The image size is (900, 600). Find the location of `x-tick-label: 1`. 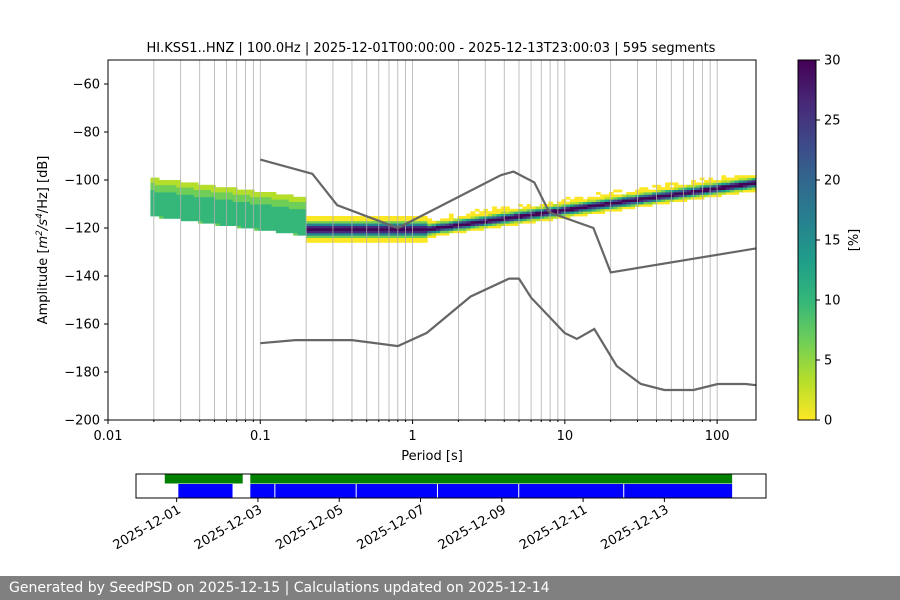

x-tick-label: 1 is located at coordinates (412, 436).